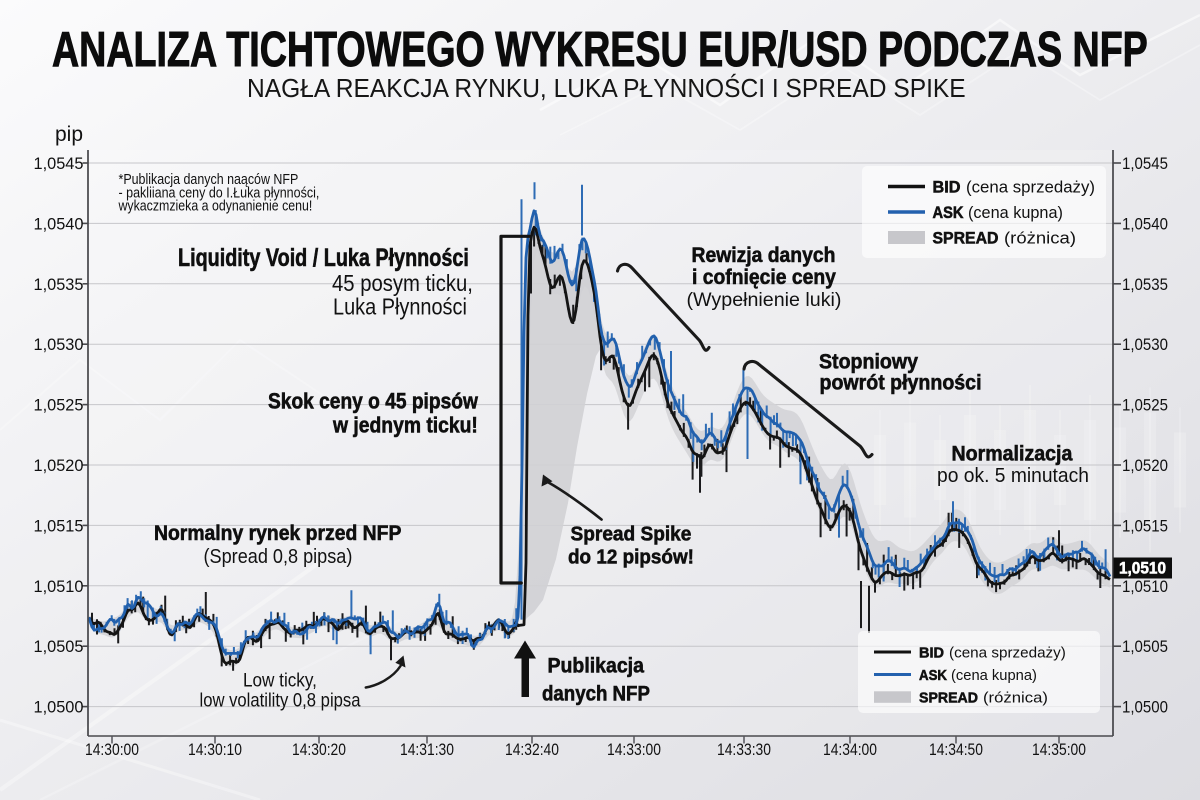 The height and width of the screenshot is (800, 1200). Describe the element at coordinates (764, 300) in the screenshot. I see `svg-text: (Wypełnienie luki)` at that location.